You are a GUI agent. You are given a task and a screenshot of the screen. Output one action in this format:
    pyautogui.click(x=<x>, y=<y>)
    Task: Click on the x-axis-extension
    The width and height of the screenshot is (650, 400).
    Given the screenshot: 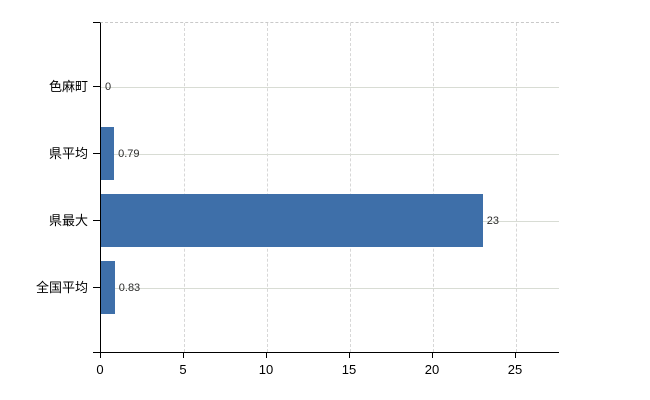 What is the action you would take?
    pyautogui.click(x=96, y=352)
    